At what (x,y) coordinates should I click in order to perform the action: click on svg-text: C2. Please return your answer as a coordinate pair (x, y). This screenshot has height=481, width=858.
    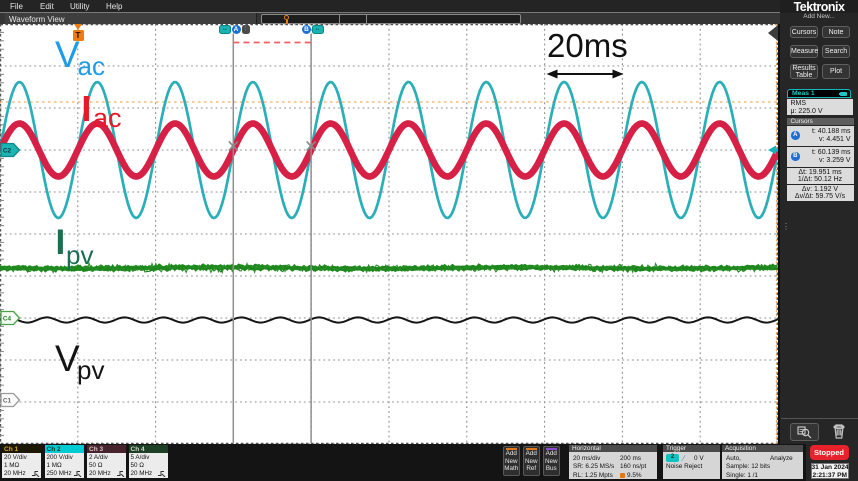
    Looking at the image, I should click on (7, 150).